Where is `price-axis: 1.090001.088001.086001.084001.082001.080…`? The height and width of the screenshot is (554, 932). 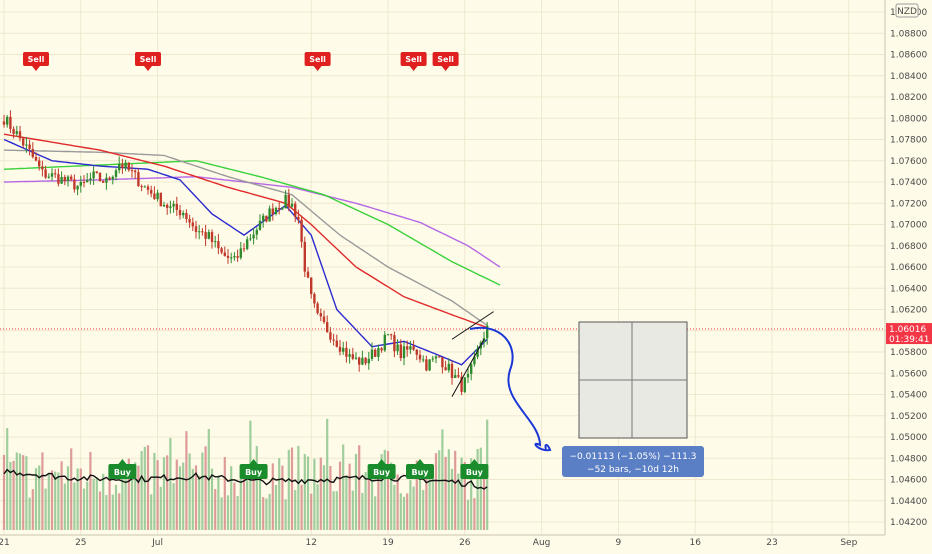
price-axis: 1.090001.088001.086001.084001.082001.080… is located at coordinates (908, 267).